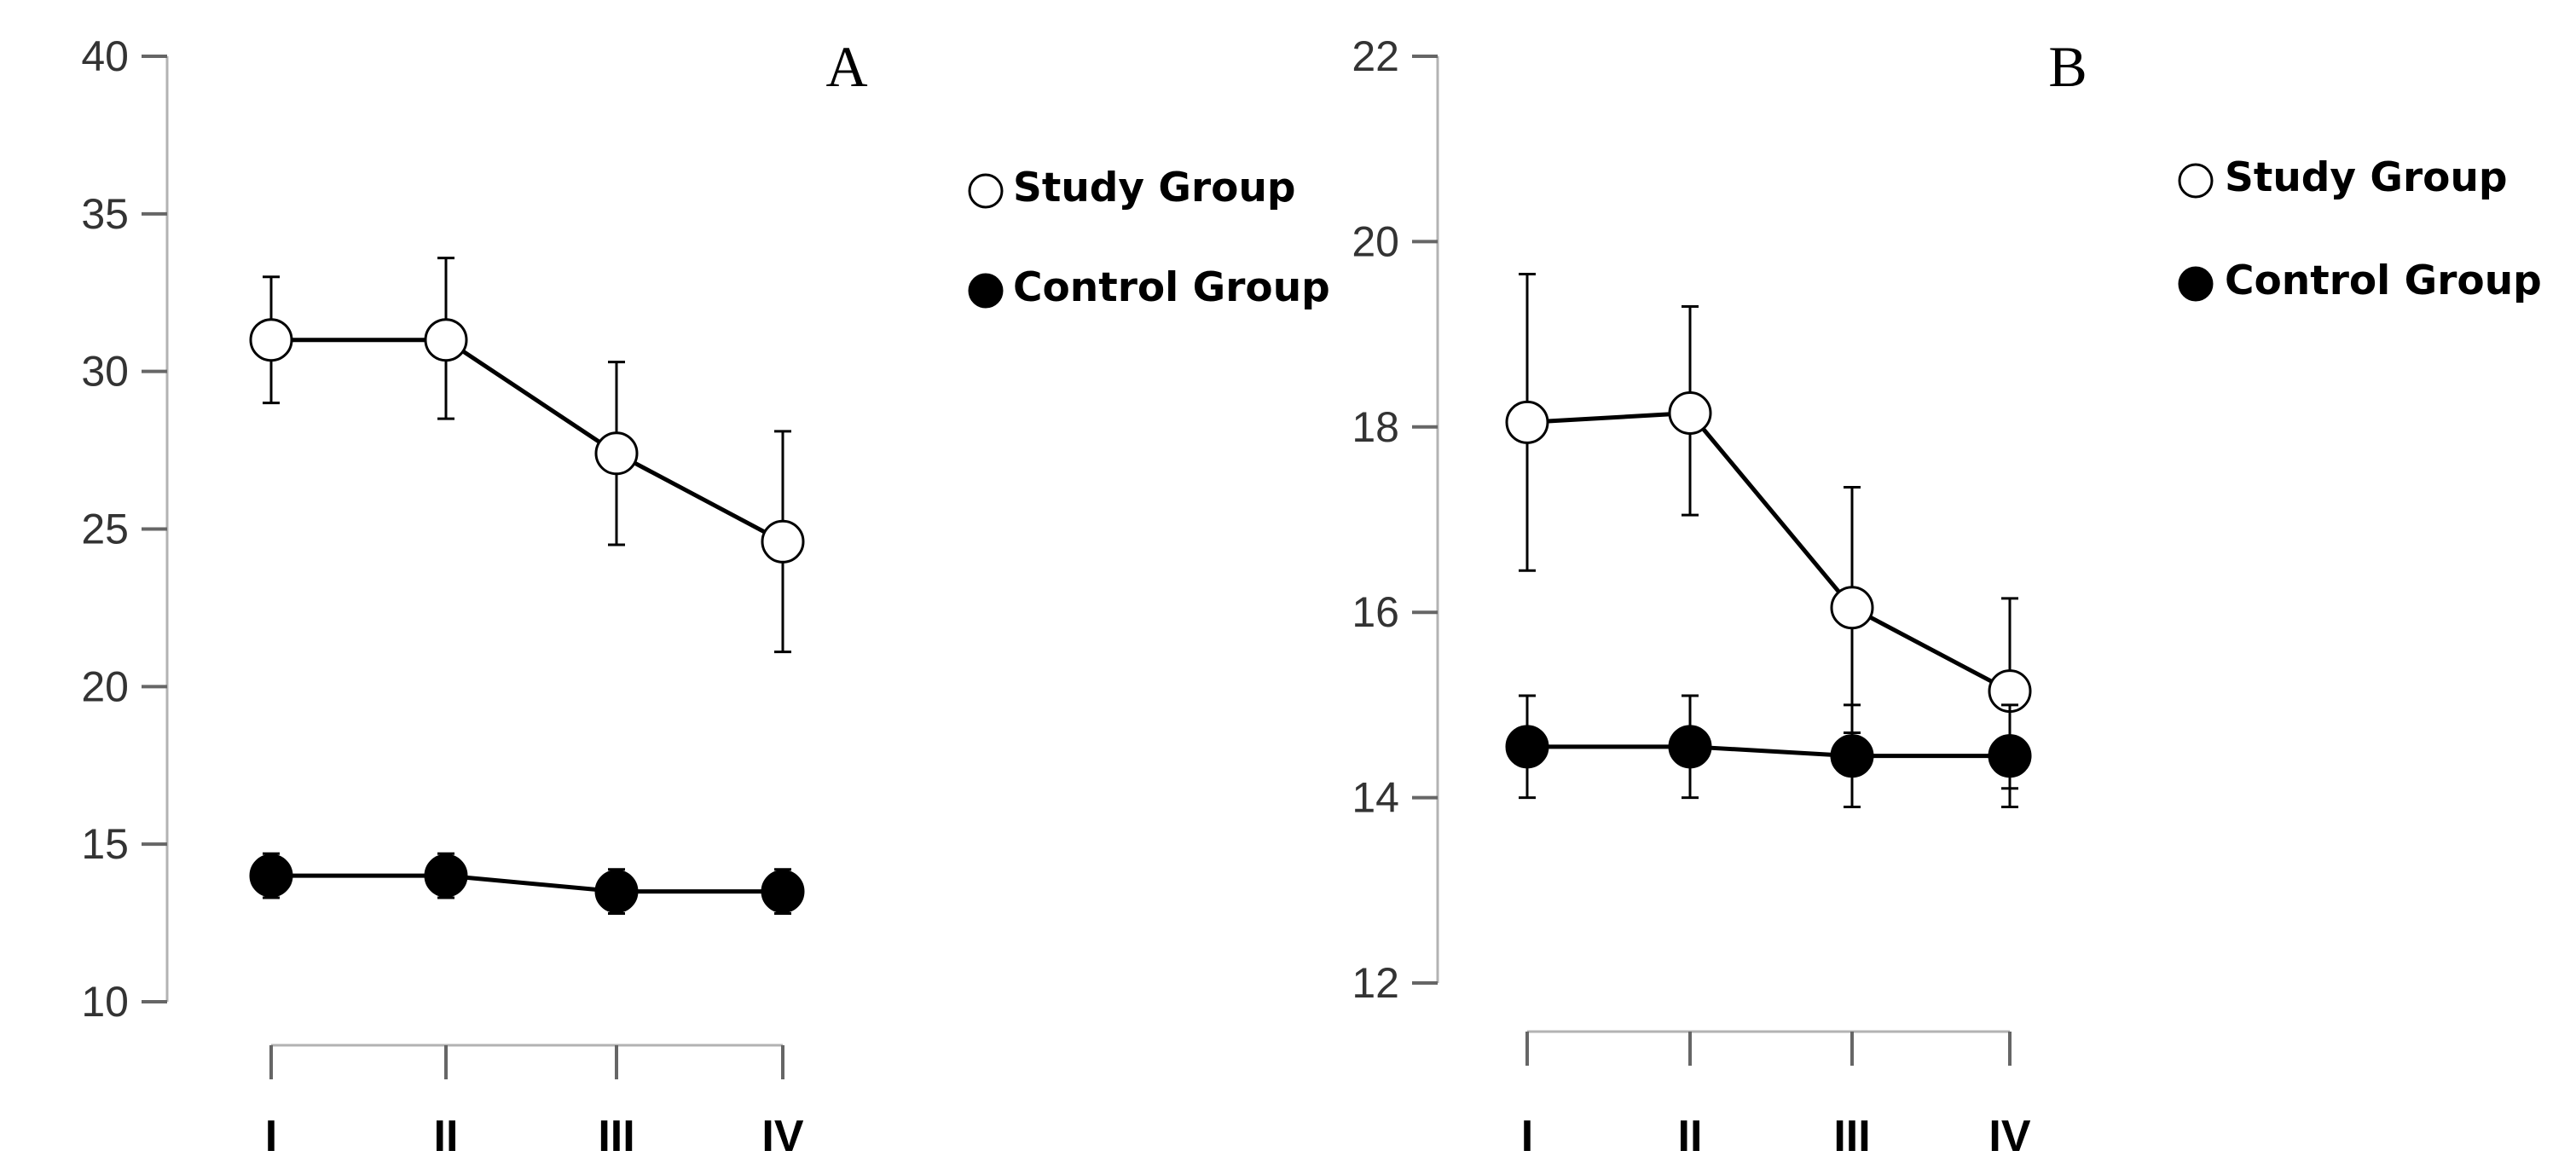 This screenshot has width=2576, height=1168. Describe the element at coordinates (2067, 66) in the screenshot. I see `panel-b-label: B` at that location.